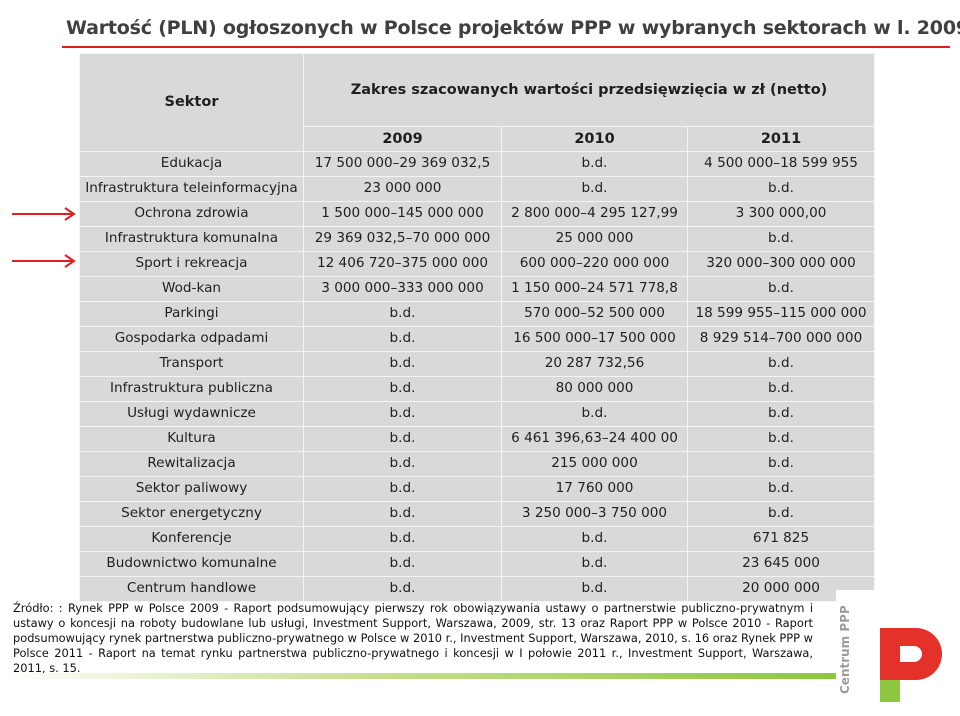 The width and height of the screenshot is (960, 716). I want to click on table-row: Sektor paliwowy b.d. 17 760 000 b.d., so click(477, 489).